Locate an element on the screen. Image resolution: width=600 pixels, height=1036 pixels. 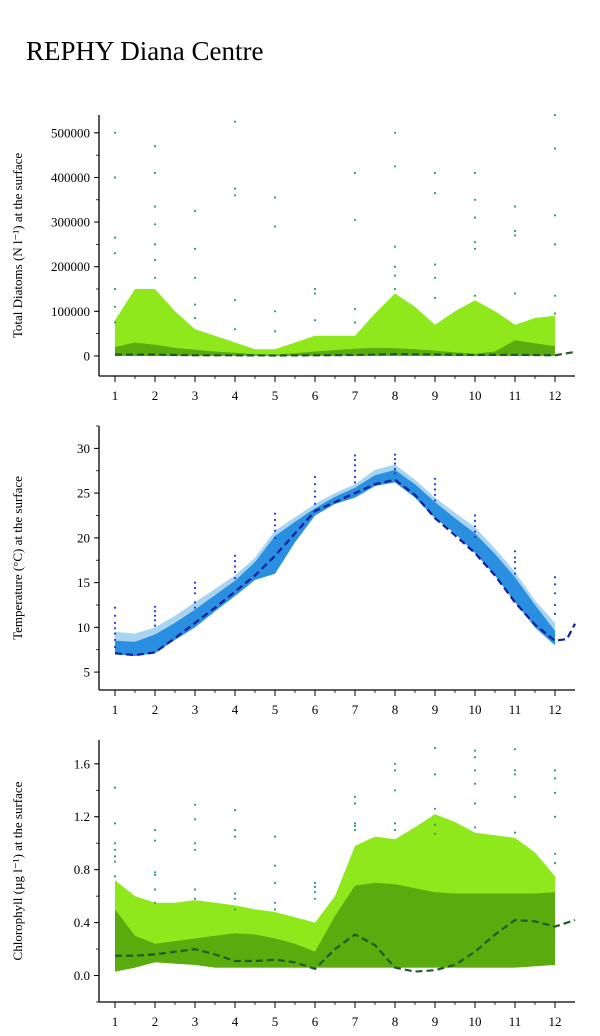
chlorophyll-y-tick-label: 0.8 is located at coordinates (82, 869).